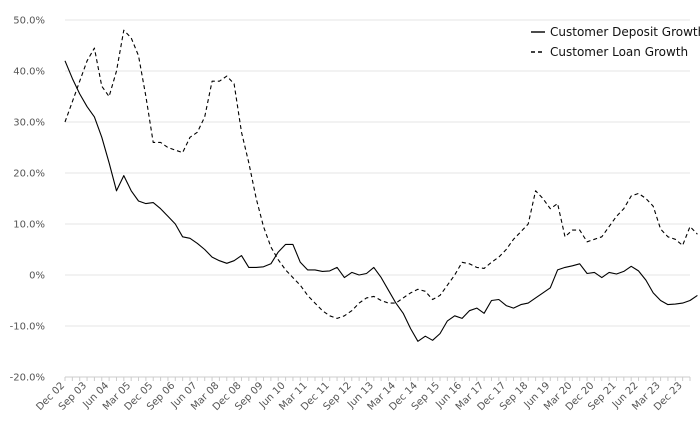  I want to click on y-tick-label: 30.0%, so click(29, 123).